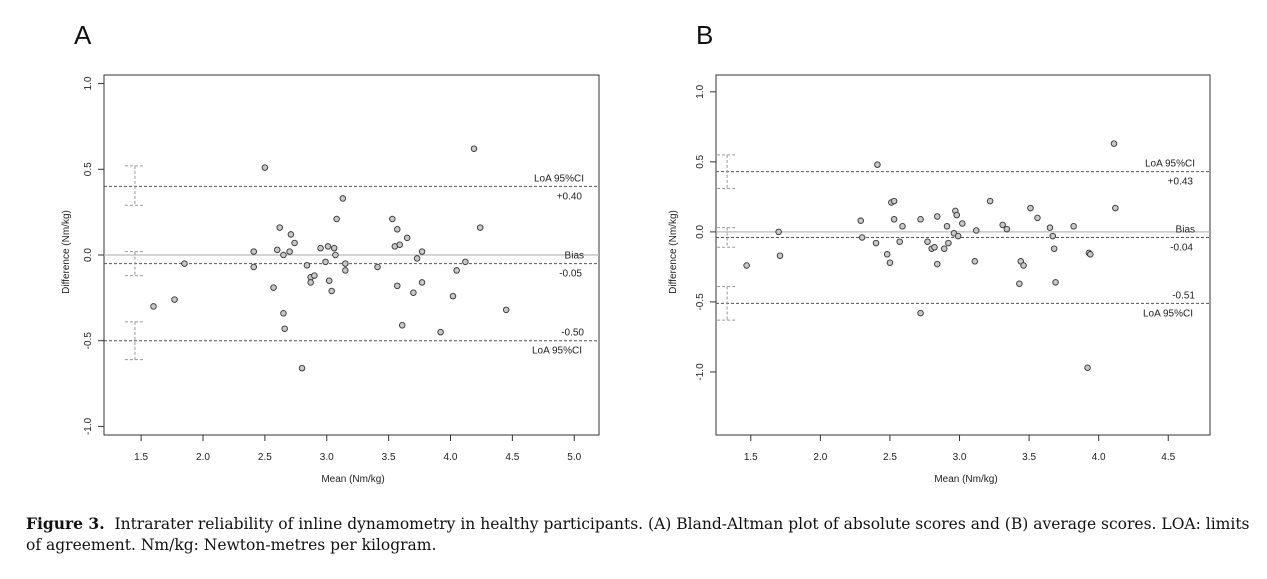  Describe the element at coordinates (1029, 457) in the screenshot. I see `x-tick-label: 3.5` at that location.